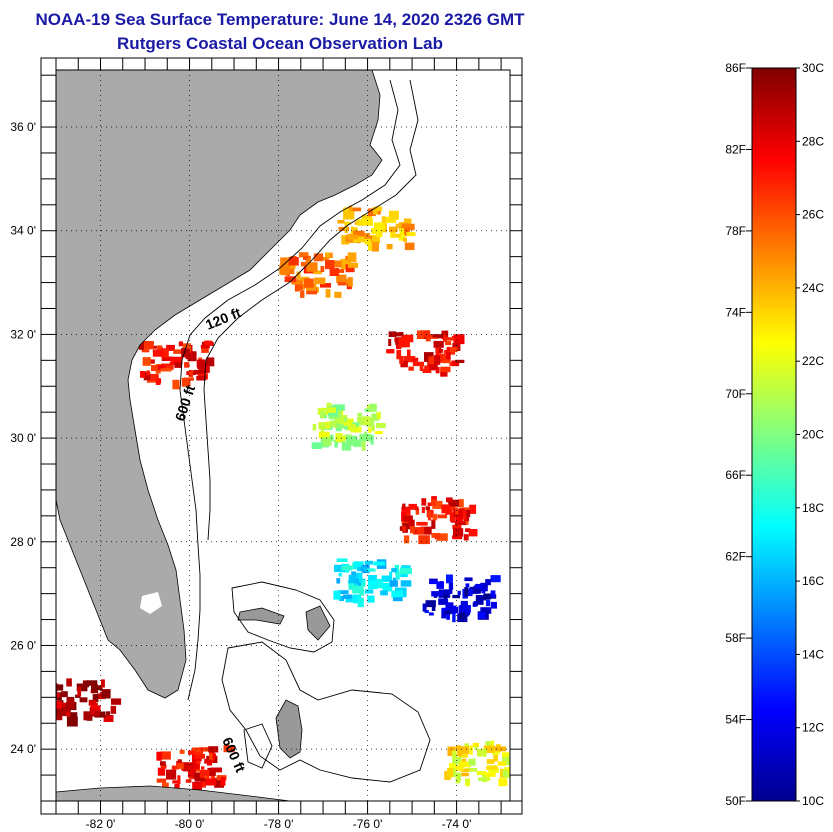  What do you see at coordinates (23, 645) in the screenshot?
I see `lat-tick-label: 26 0'` at bounding box center [23, 645].